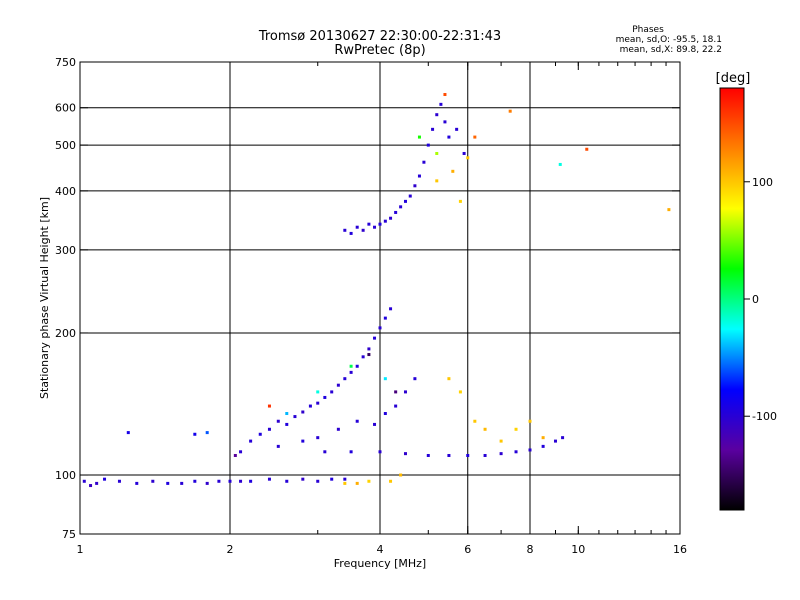  I want to click on colorbar-title: [deg], so click(733, 78).